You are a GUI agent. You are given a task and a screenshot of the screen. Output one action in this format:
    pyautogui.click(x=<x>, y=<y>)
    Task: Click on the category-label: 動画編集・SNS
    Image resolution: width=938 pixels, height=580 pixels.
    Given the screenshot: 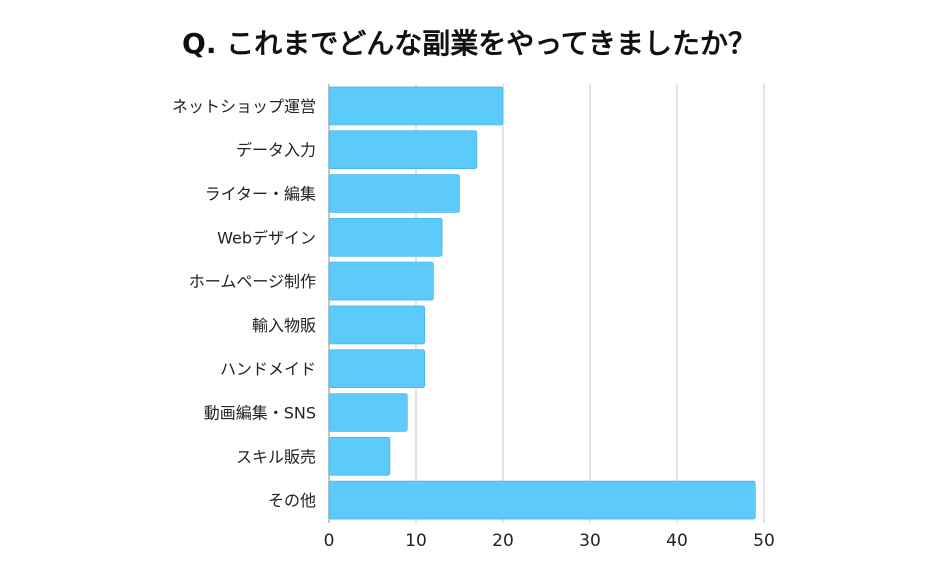 What is the action you would take?
    pyautogui.click(x=260, y=413)
    